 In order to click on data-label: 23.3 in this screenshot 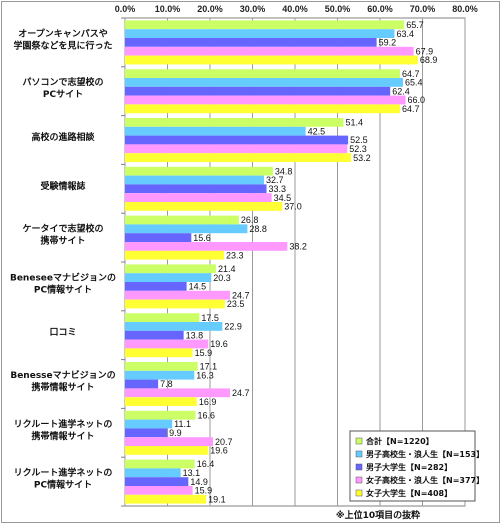, I will do `click(235, 255)`.